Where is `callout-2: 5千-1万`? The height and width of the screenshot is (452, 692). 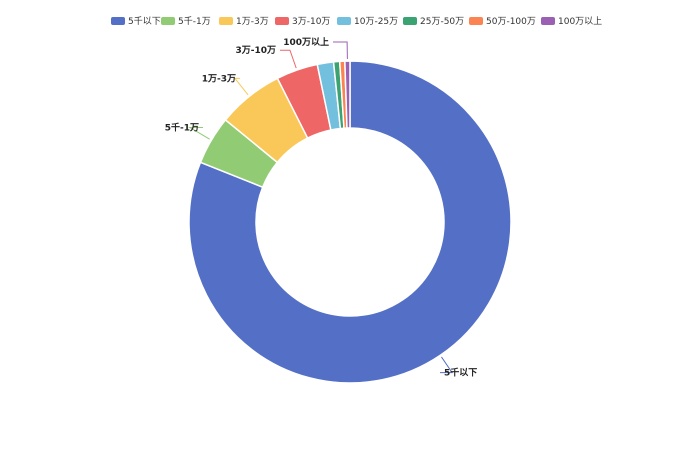 callout-2: 5千-1万 is located at coordinates (187, 130).